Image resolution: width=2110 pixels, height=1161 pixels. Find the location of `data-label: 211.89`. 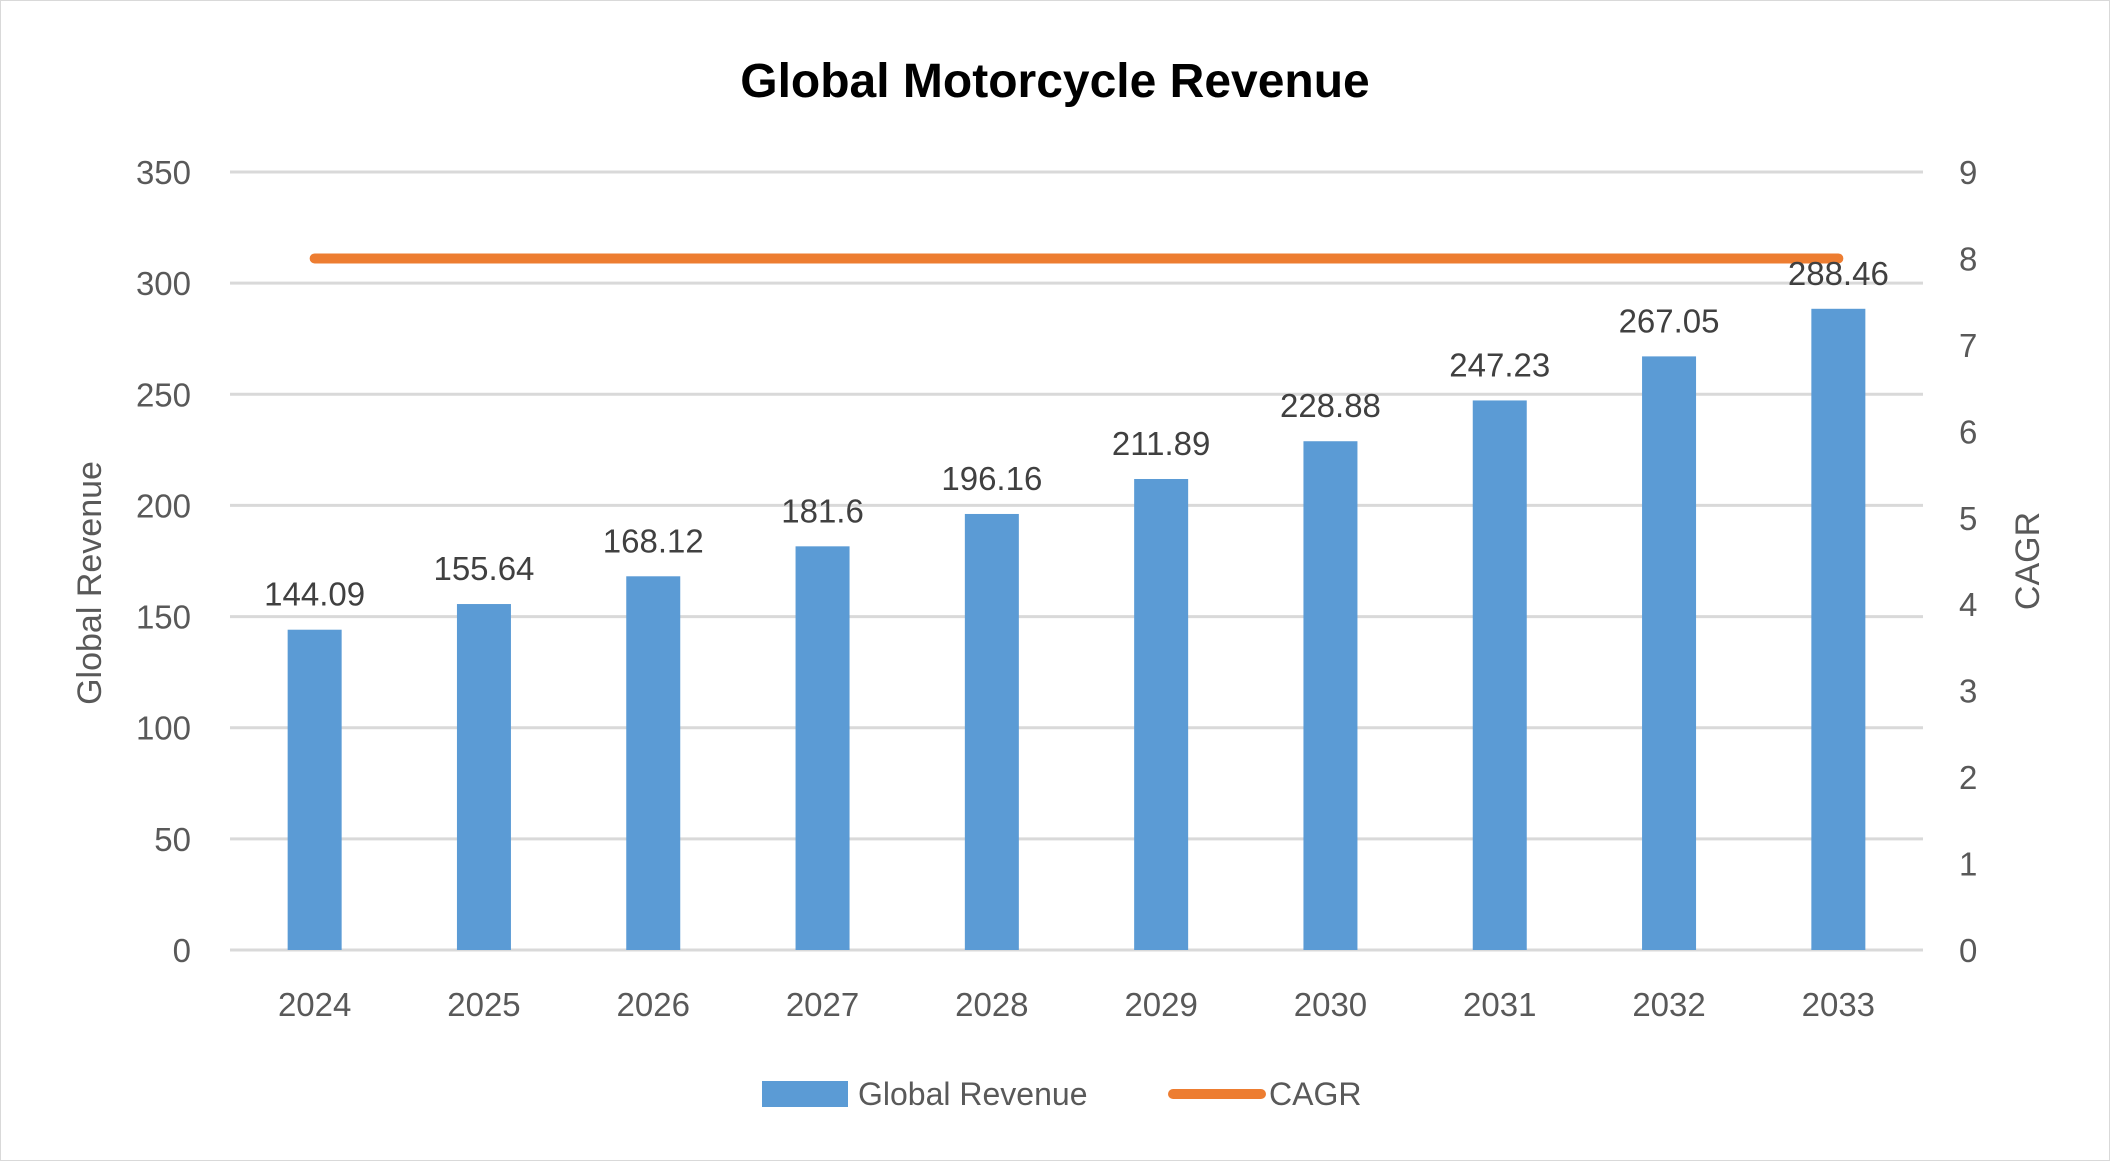

data-label: 211.89 is located at coordinates (1161, 443).